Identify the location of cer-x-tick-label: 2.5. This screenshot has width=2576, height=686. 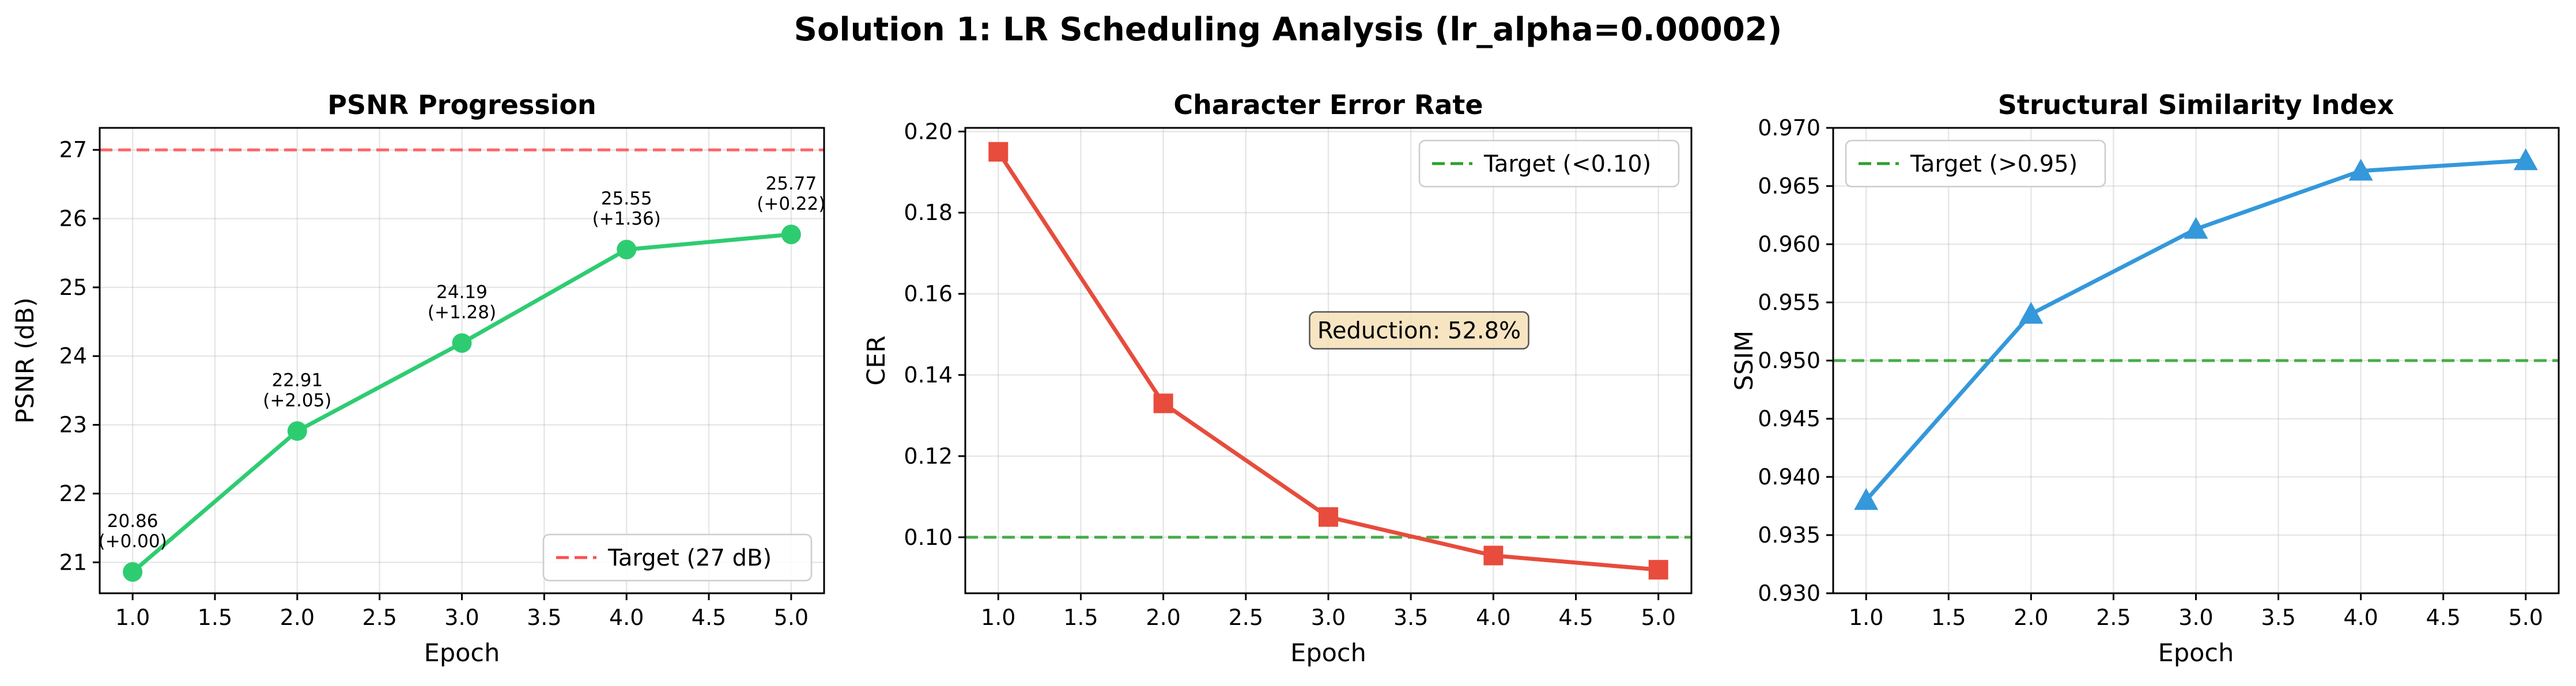
(1246, 617).